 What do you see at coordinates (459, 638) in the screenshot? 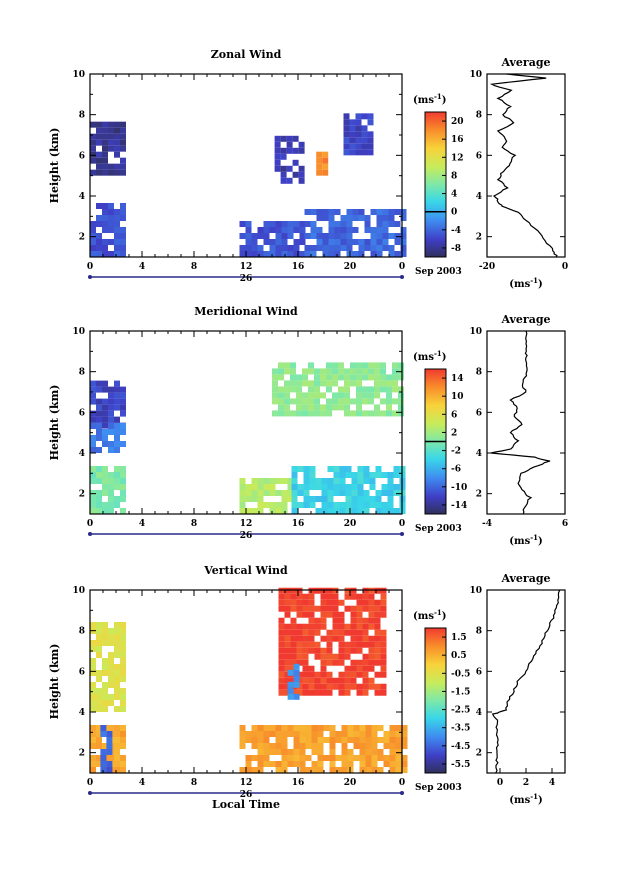
I see `colorbar-tick-label: 1.5` at bounding box center [459, 638].